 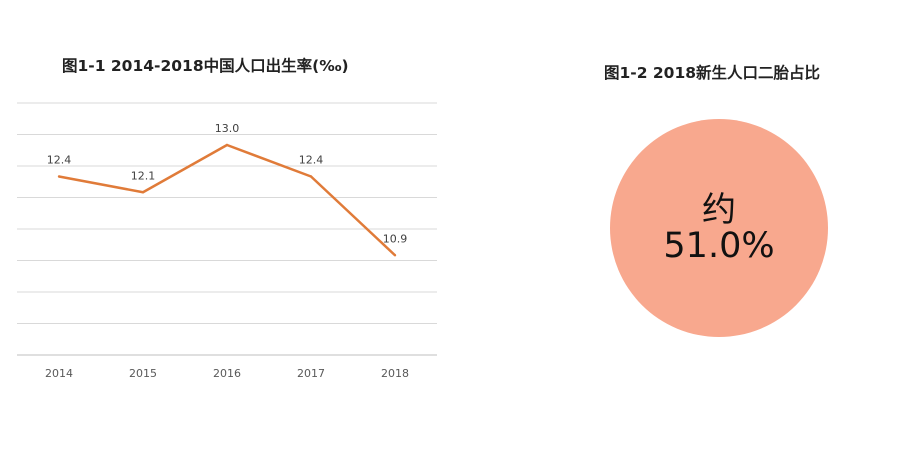 I want to click on pie-label-value: 51.0%, so click(x=719, y=246).